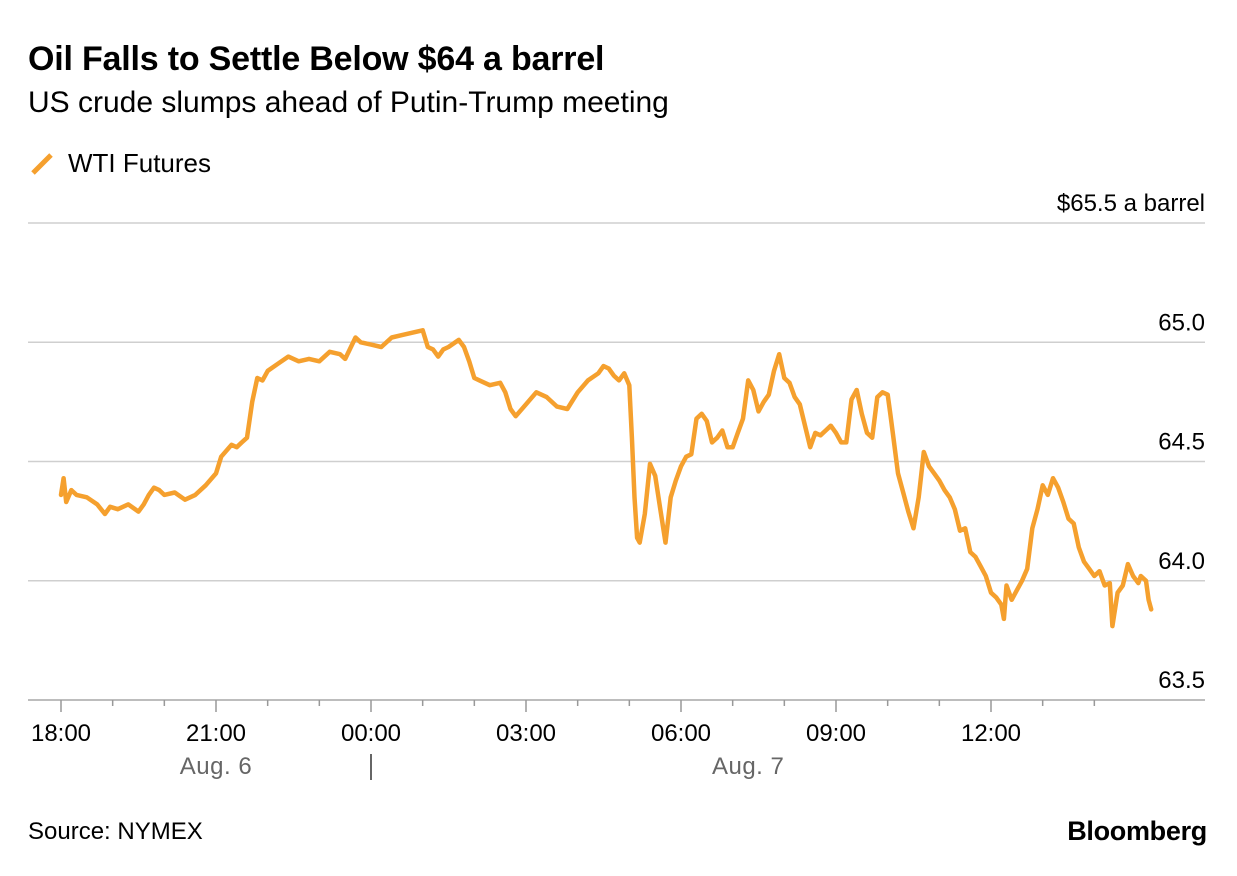 The image size is (1237, 876). Describe the element at coordinates (61, 733) in the screenshot. I see `x-tick-label: 18:00` at that location.